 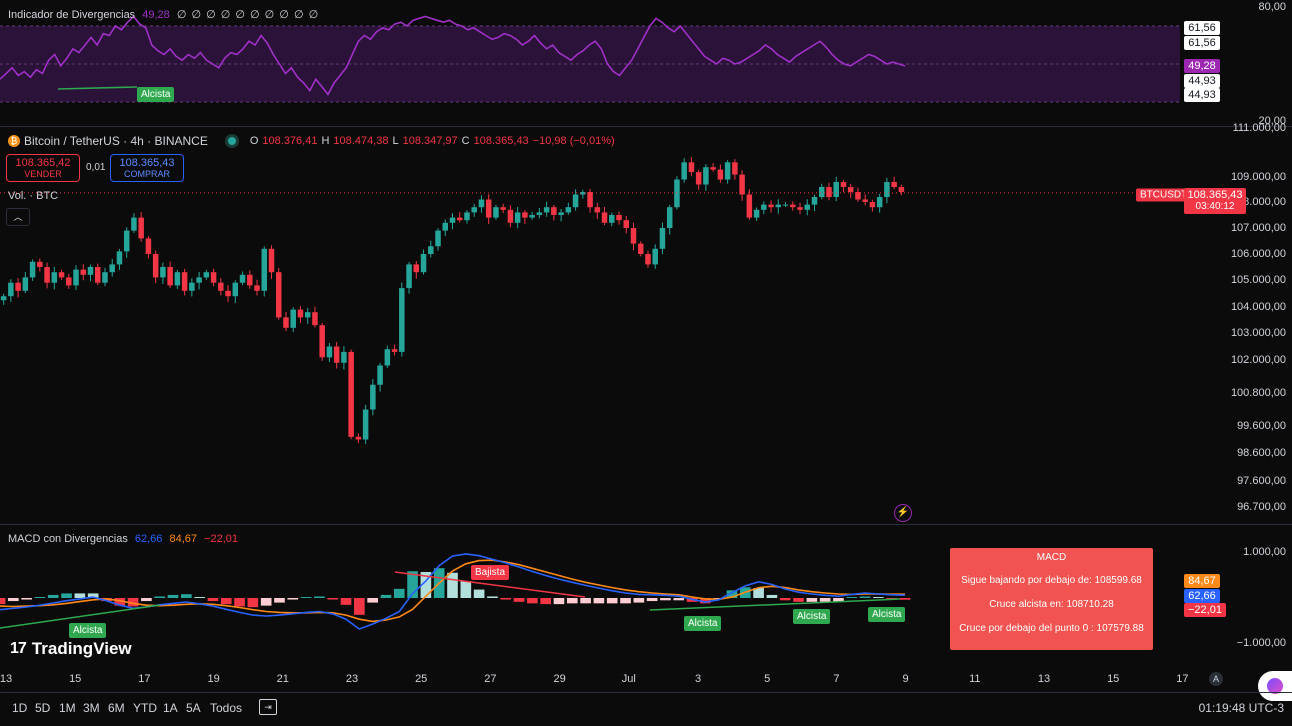 What do you see at coordinates (573, 141) in the screenshot?
I see `ohlc-change: −10,98 (−0,01%)` at bounding box center [573, 141].